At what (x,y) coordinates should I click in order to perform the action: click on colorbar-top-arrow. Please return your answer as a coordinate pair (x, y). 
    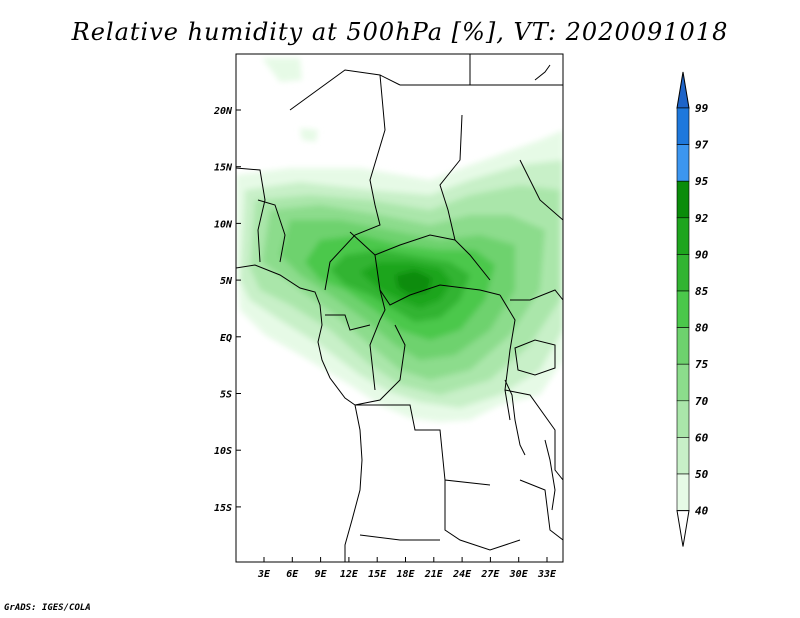
    Looking at the image, I should click on (683, 90).